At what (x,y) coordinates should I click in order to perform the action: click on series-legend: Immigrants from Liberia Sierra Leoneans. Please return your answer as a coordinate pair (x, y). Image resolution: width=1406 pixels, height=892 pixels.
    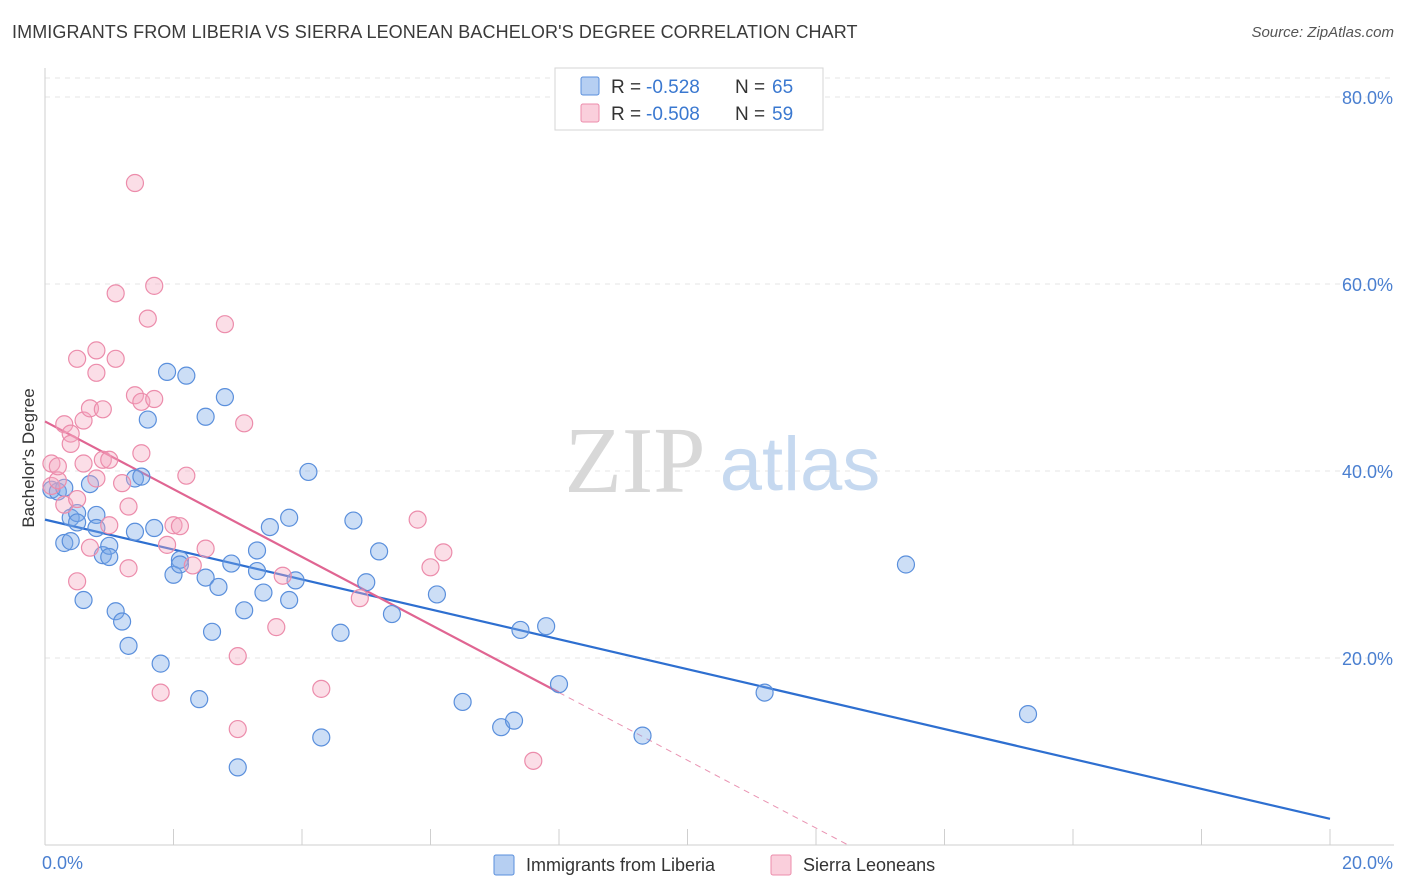
    Looking at the image, I should click on (714, 865).